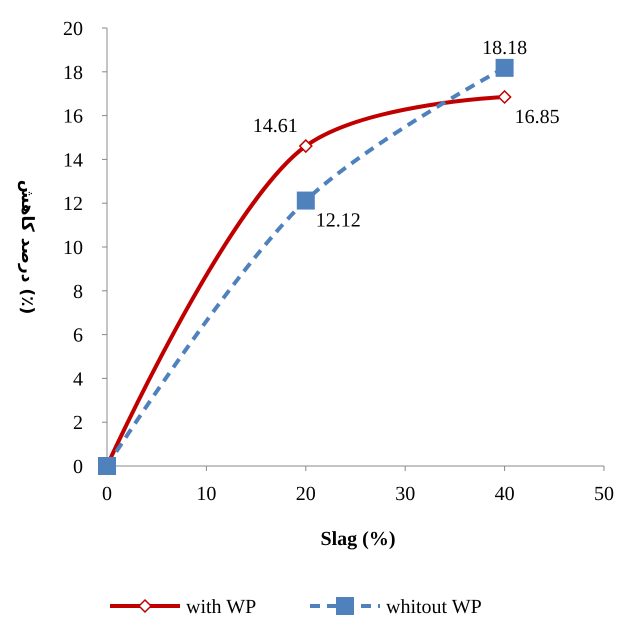 This screenshot has width=623, height=617. Describe the element at coordinates (306, 494) in the screenshot. I see `x-tick-label: 20` at that location.